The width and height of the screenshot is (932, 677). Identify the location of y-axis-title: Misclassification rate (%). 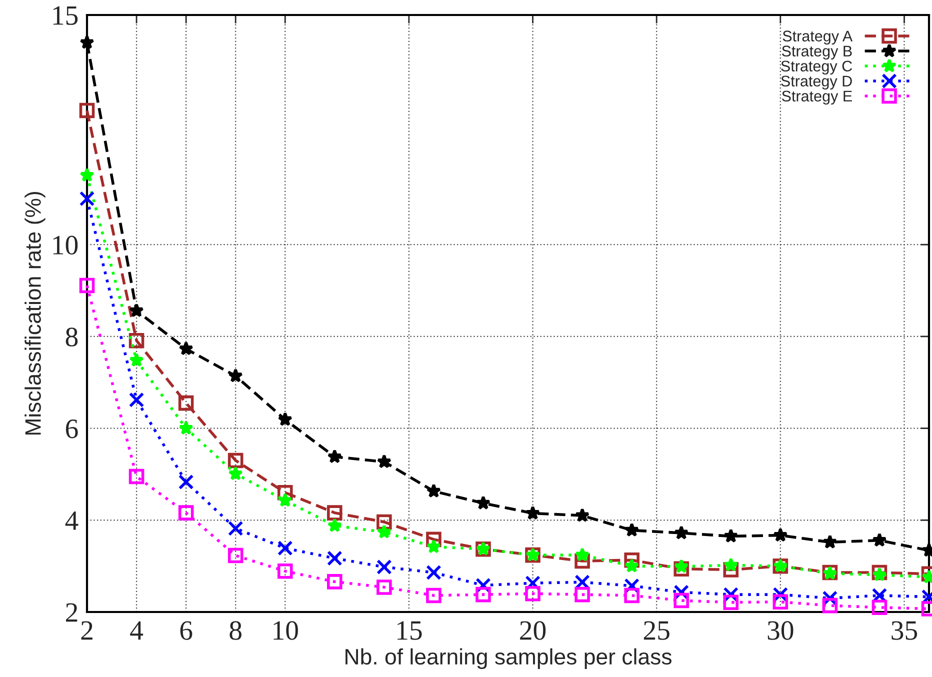
(35, 313).